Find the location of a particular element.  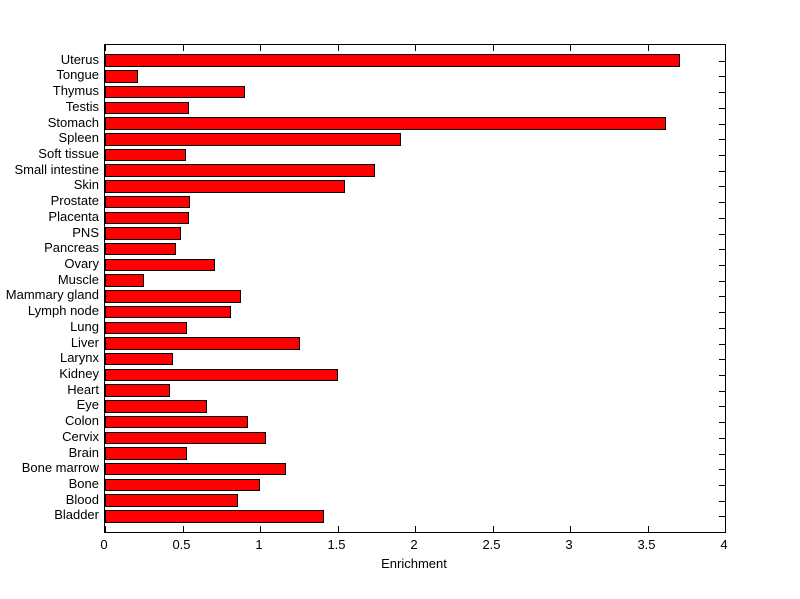

bar-tongue is located at coordinates (121, 76).